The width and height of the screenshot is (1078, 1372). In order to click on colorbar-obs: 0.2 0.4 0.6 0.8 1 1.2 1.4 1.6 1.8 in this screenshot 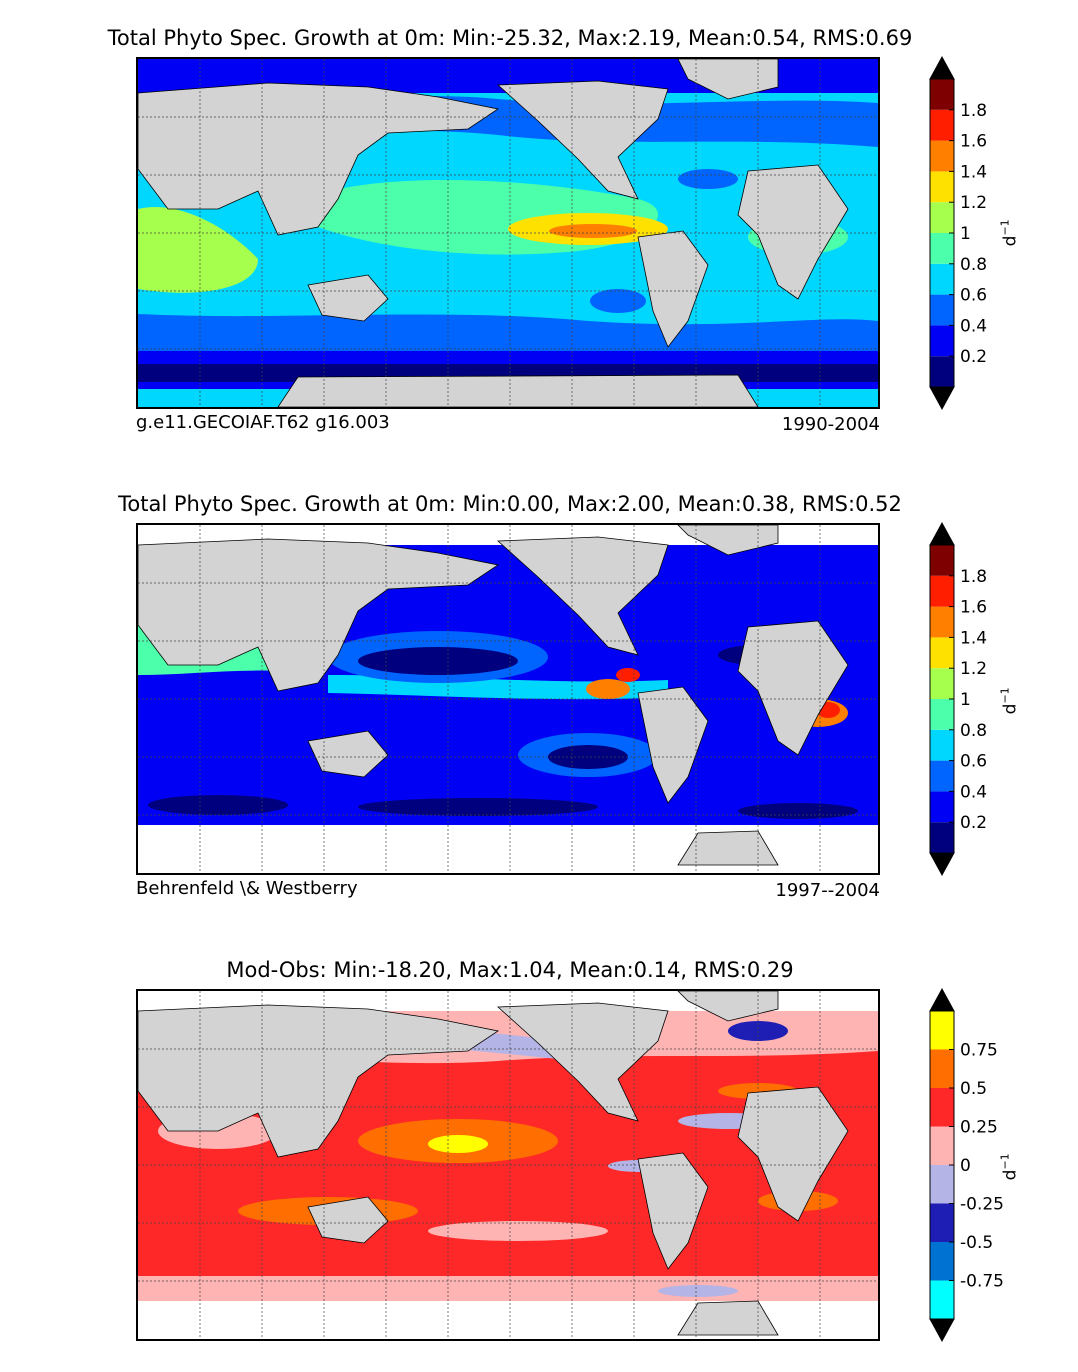, I will do `click(955, 699)`.